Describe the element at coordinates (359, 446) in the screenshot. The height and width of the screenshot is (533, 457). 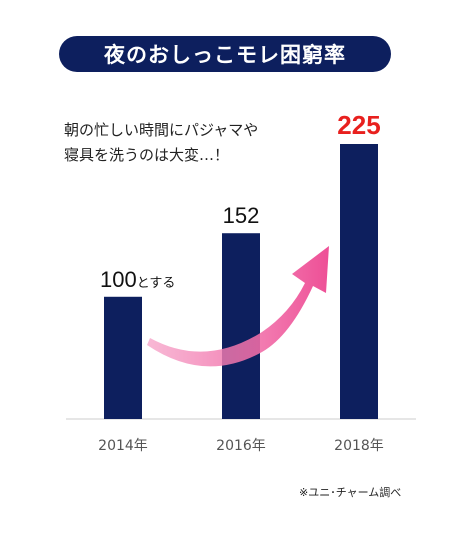
I see `x-tick-label: 2018年` at that location.